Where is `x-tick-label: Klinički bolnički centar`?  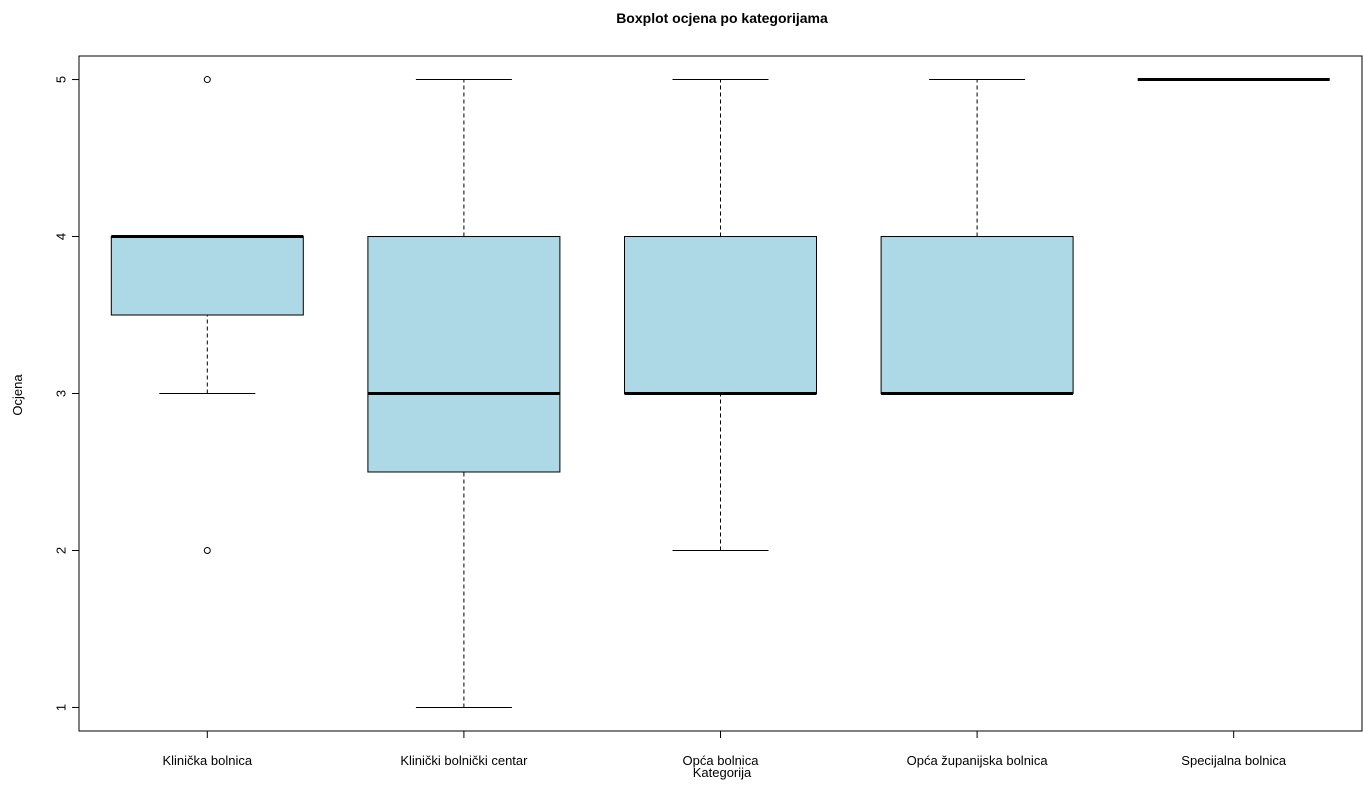
x-tick-label: Klinički bolnički centar is located at coordinates (464, 760).